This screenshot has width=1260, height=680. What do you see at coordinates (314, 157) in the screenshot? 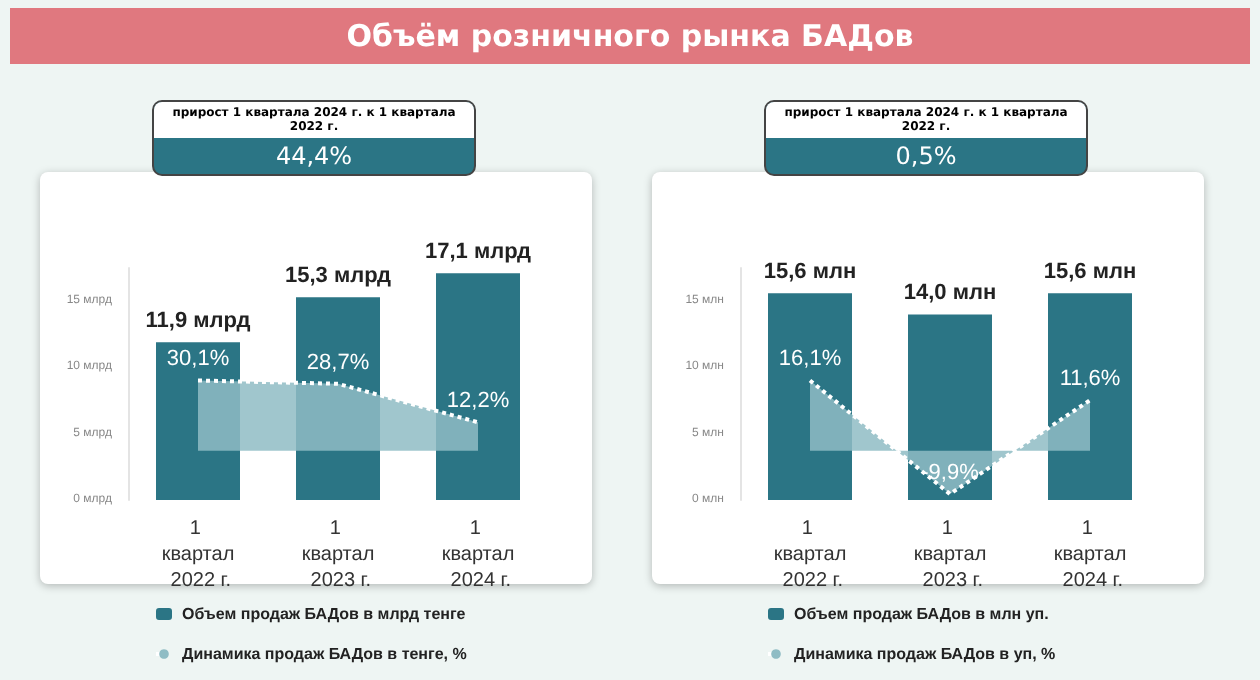
I see `text: 44,4%` at bounding box center [314, 157].